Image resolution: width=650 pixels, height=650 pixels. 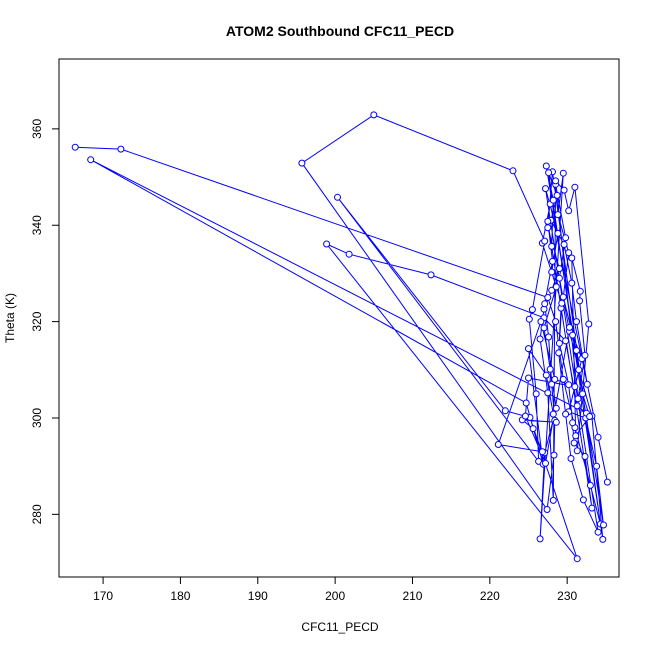 What do you see at coordinates (335, 589) in the screenshot?
I see `x-axis: 170 180 190 200 210 220 230` at bounding box center [335, 589].